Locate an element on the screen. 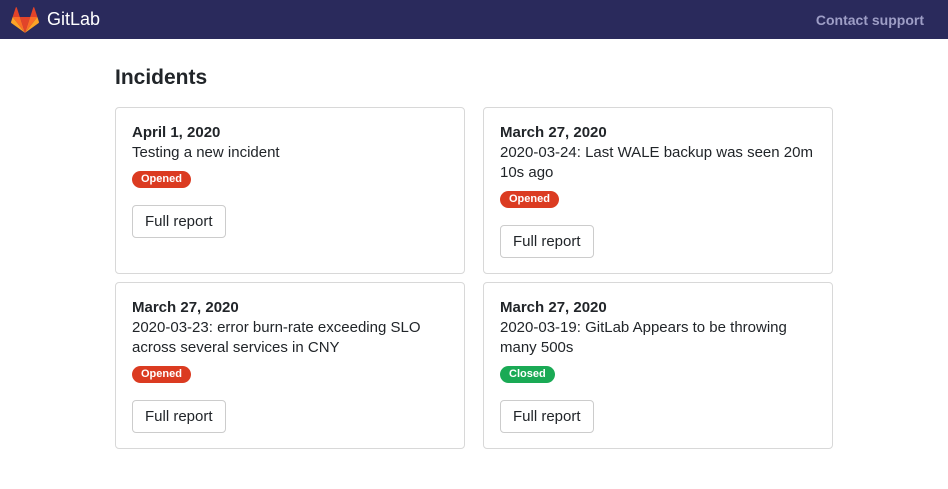 The width and height of the screenshot is (948, 489). status-badge-row: Closed is located at coordinates (658, 373).